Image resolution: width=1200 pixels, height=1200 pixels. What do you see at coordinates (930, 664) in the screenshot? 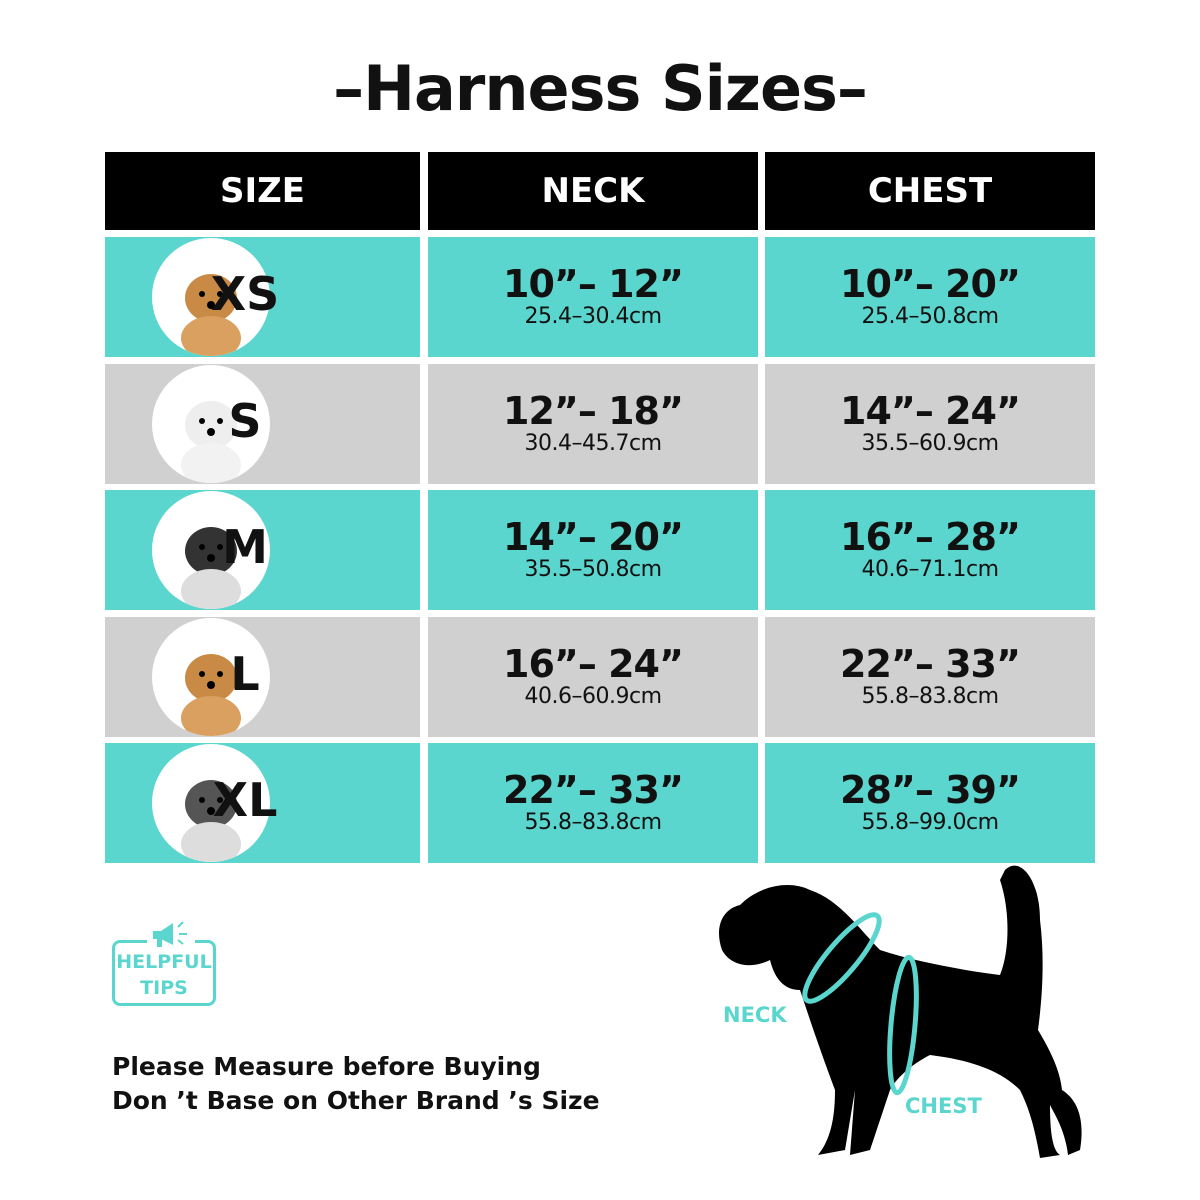
I see `chest-inches: 22”– 33”` at bounding box center [930, 664].